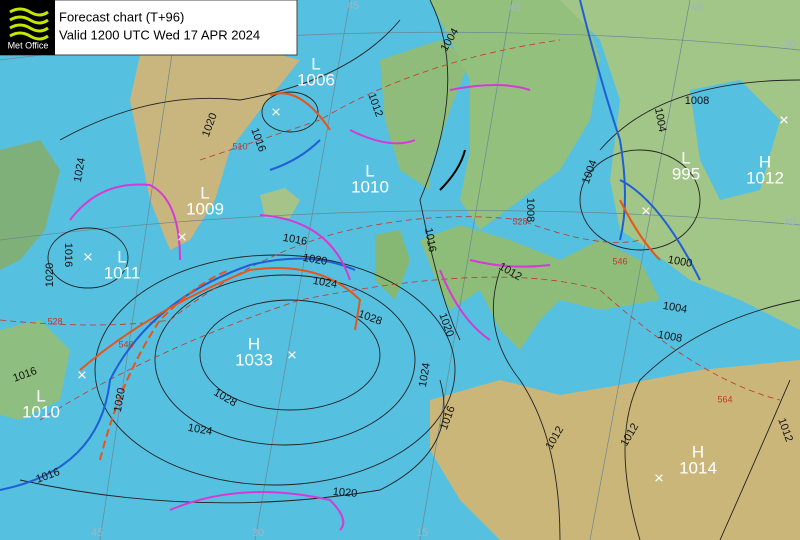 The width and height of the screenshot is (800, 540). Describe the element at coordinates (159, 34) in the screenshot. I see `valid-time: Valid 1200 UTC Wed 17 APR 2024` at that location.